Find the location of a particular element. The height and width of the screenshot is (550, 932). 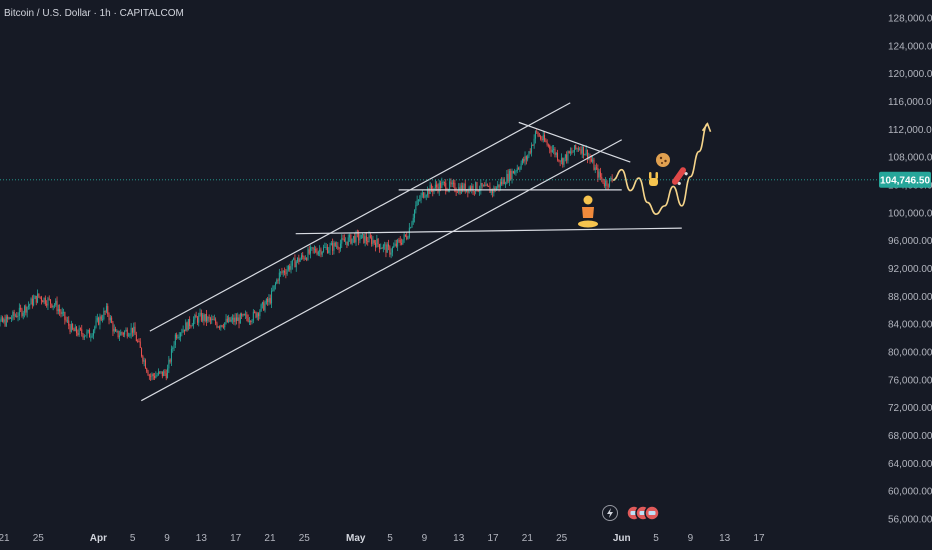

x-tick-label: 25 is located at coordinates (39, 538).